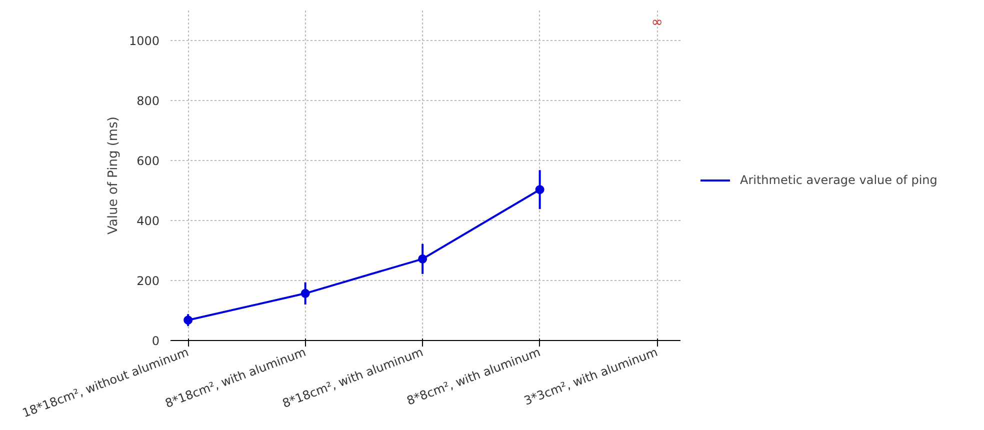  What do you see at coordinates (148, 161) in the screenshot?
I see `y-tick-label: 600` at bounding box center [148, 161].